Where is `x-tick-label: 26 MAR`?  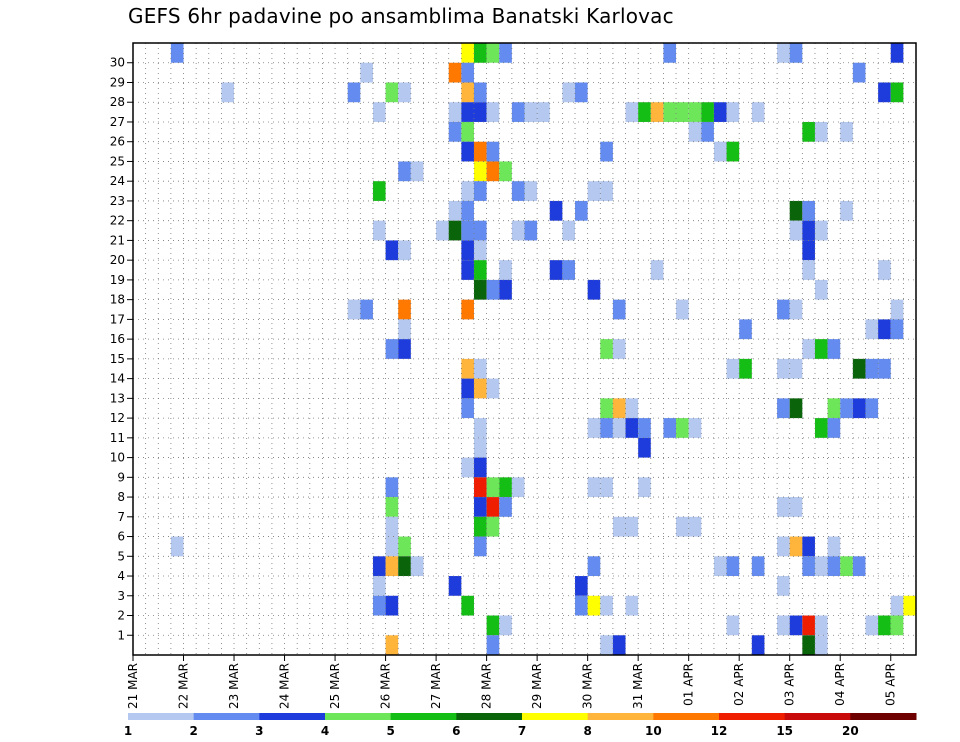
x-tick-label: 26 MAR is located at coordinates (386, 686).